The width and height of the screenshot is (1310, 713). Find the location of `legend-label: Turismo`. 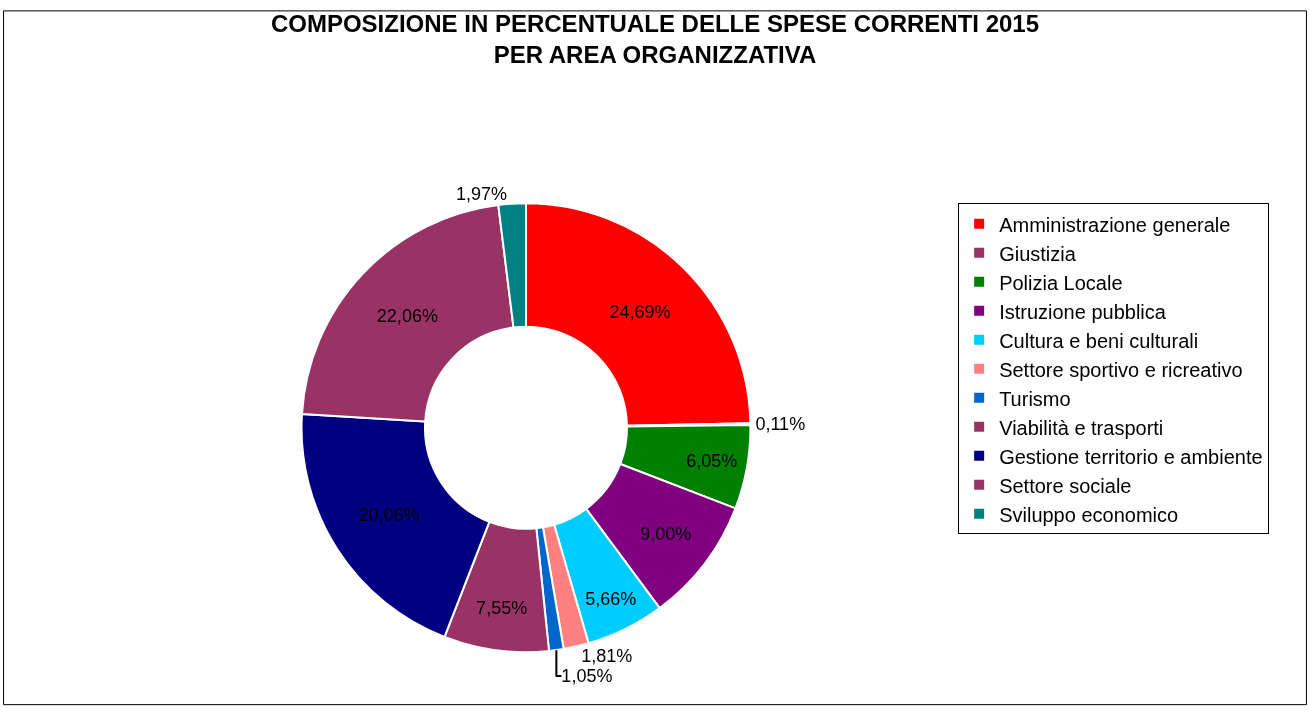

legend-label: Turismo is located at coordinates (1035, 398).